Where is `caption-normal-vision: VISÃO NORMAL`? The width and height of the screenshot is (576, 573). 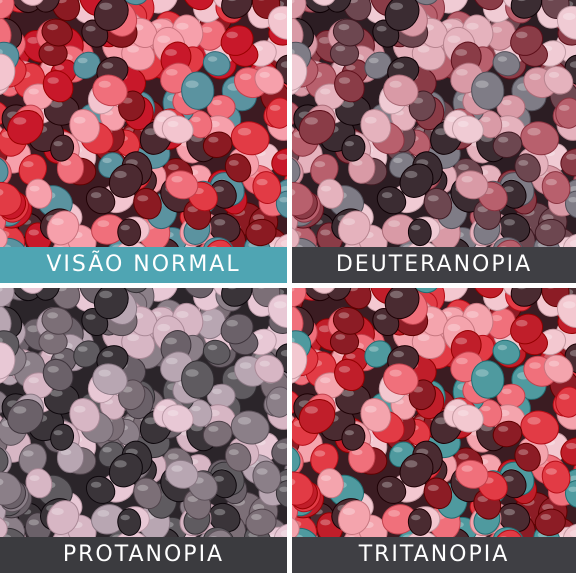
caption-normal-vision: VISÃO NORMAL is located at coordinates (143, 265).